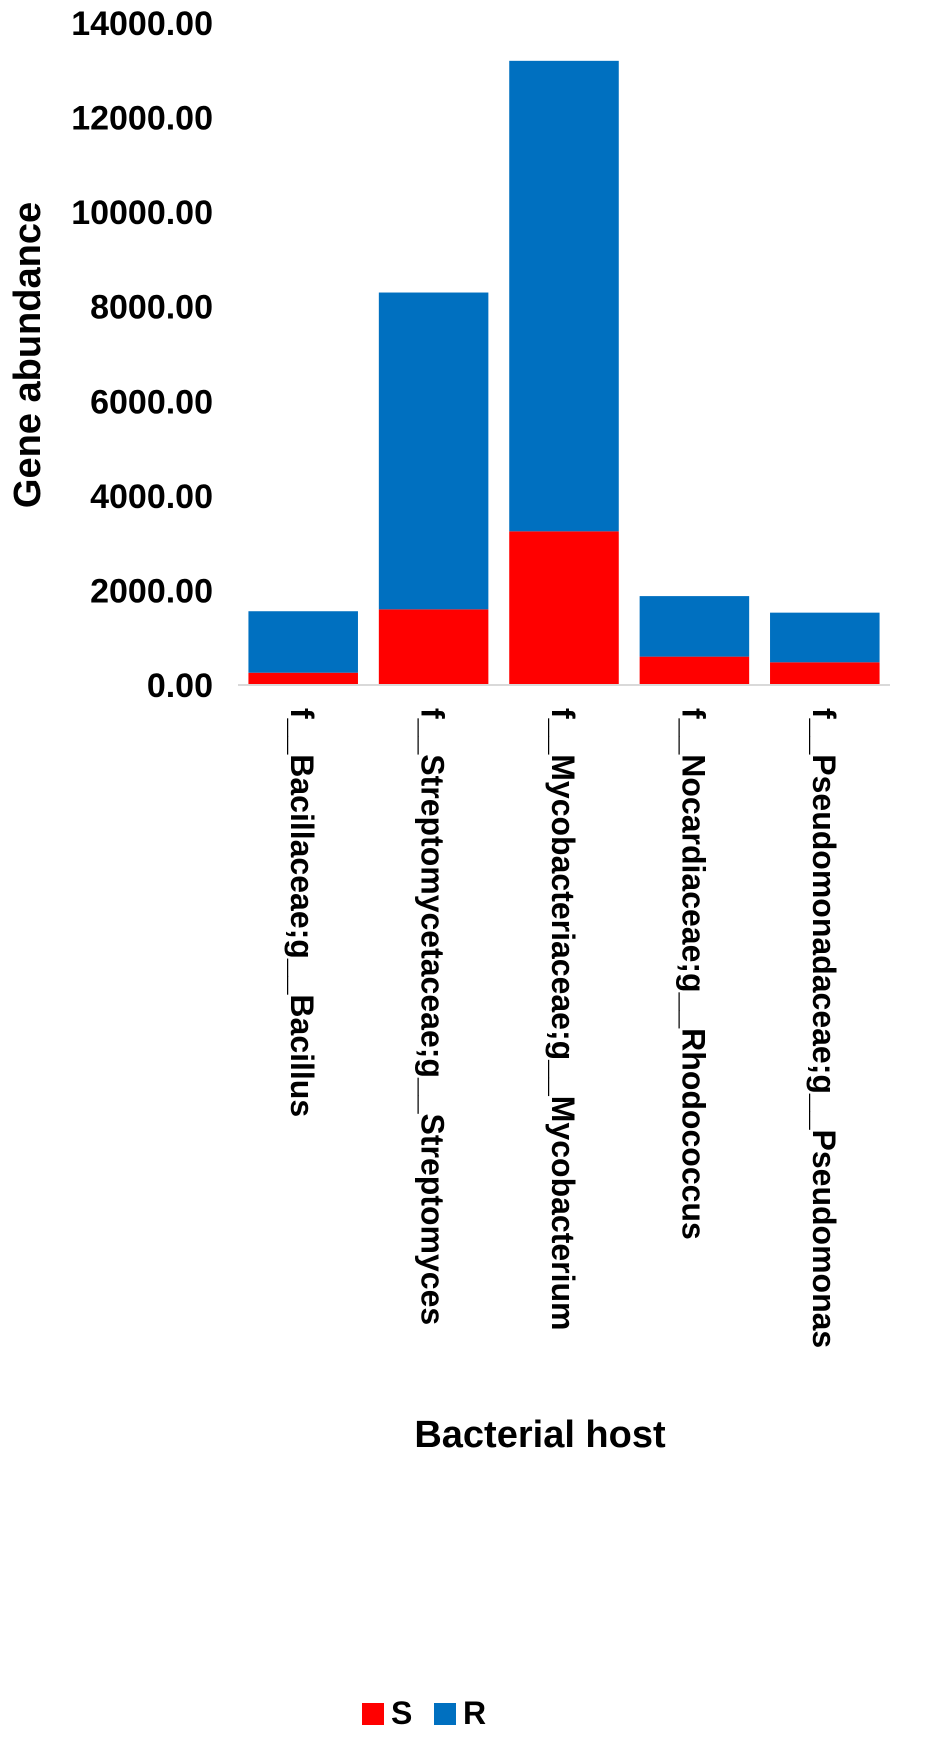 Image resolution: width=945 pixels, height=1751 pixels. I want to click on y-tick-label: 0.00, so click(180, 686).